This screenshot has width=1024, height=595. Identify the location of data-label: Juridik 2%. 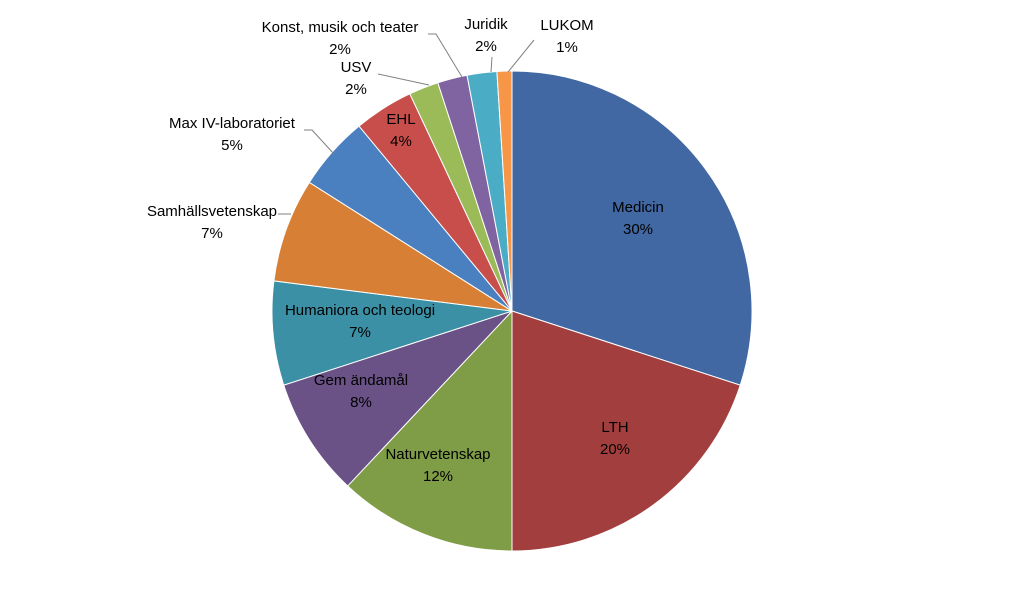
(486, 35).